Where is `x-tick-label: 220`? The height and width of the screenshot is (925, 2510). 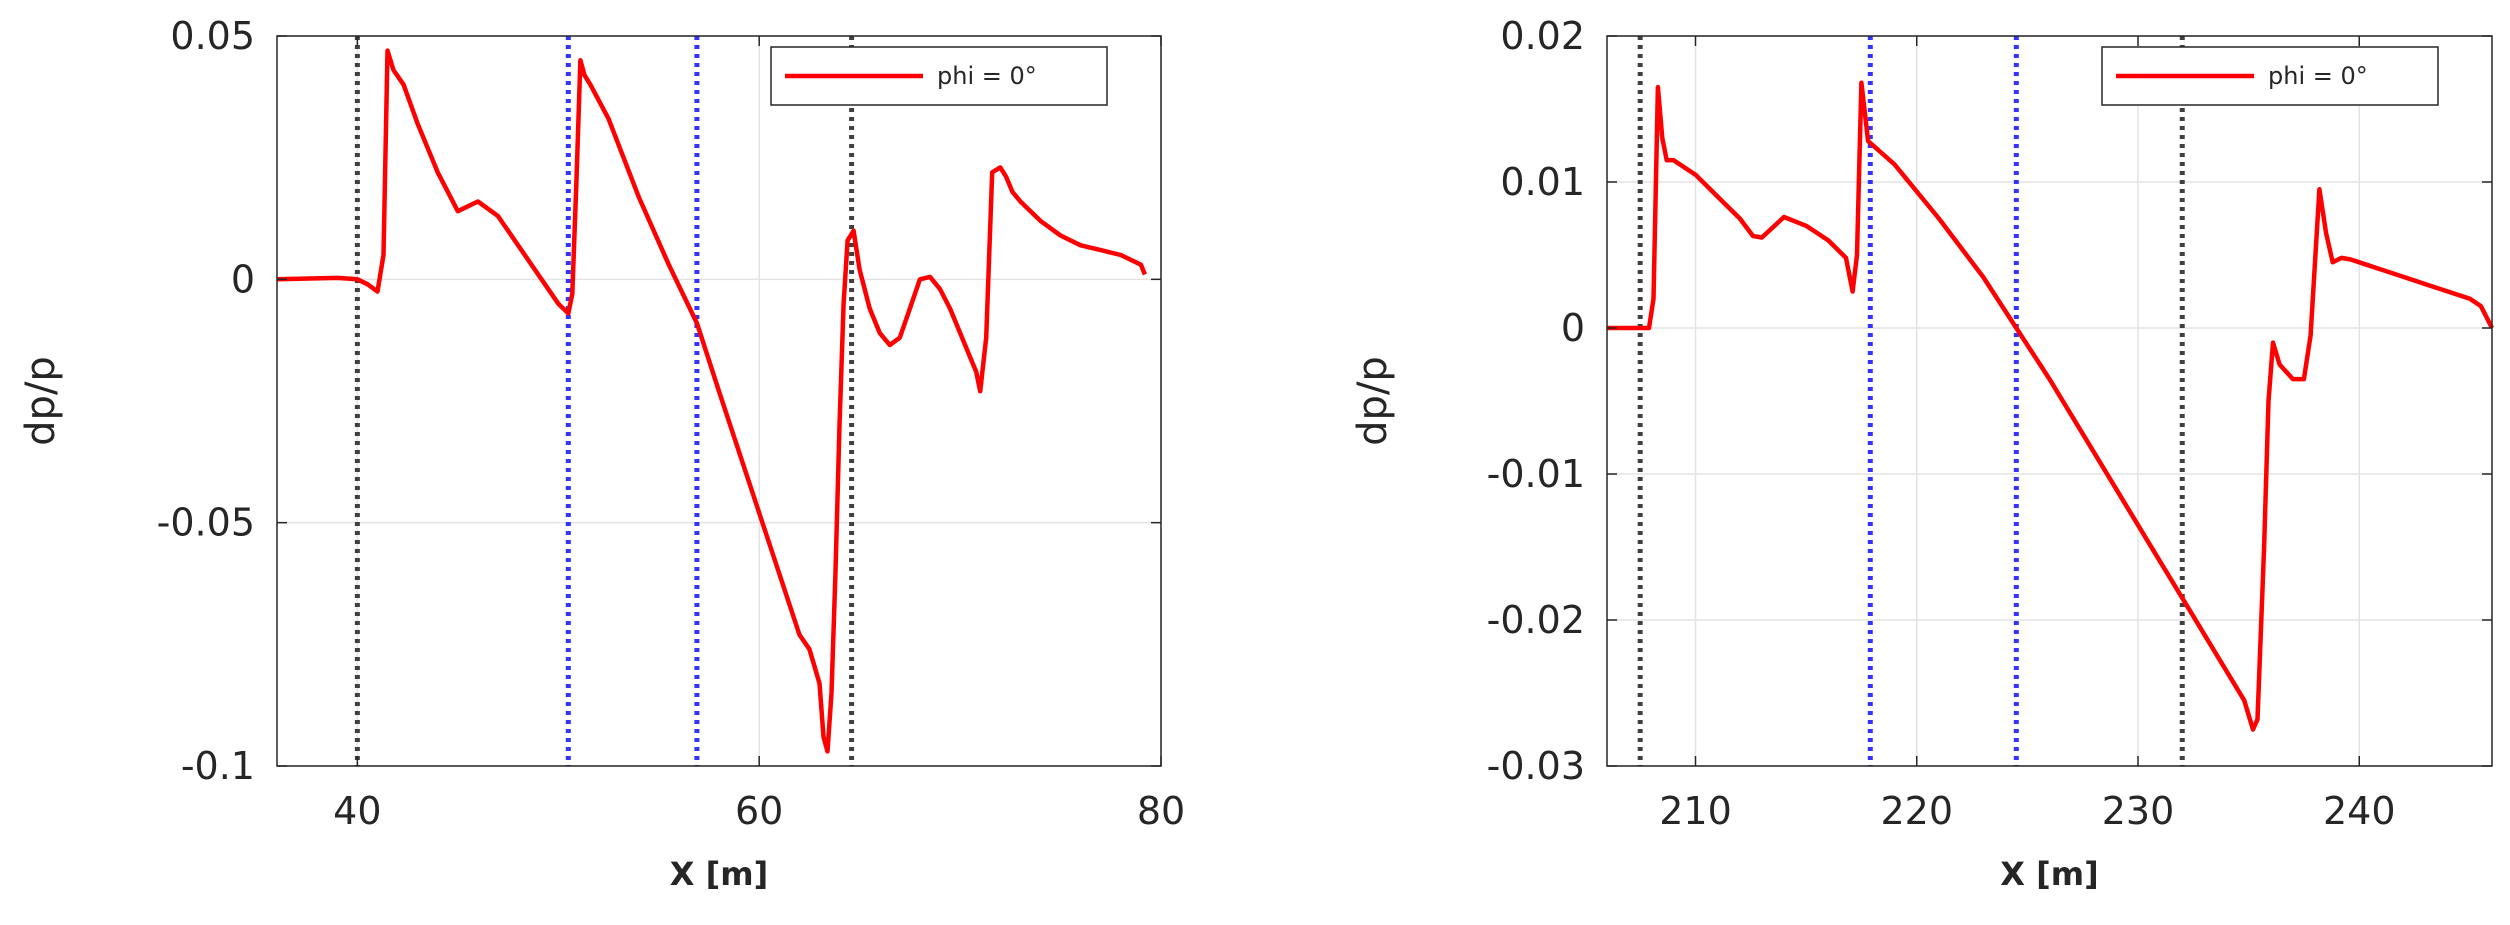 x-tick-label: 220 is located at coordinates (1916, 811).